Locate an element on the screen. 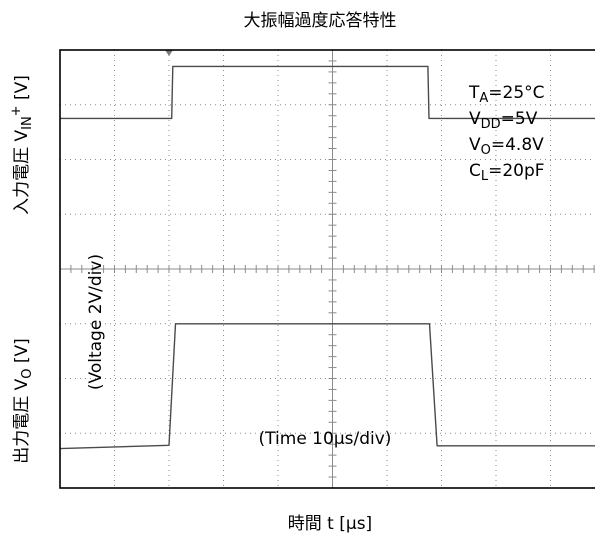  condition-line: VO=4.8V is located at coordinates (506, 146).